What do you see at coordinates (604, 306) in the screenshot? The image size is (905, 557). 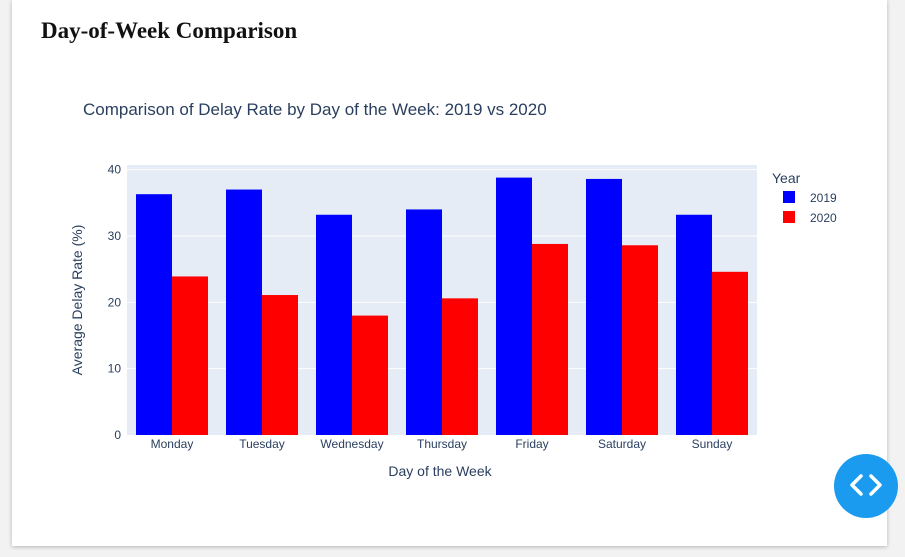 I see `bar-2019-saturday` at bounding box center [604, 306].